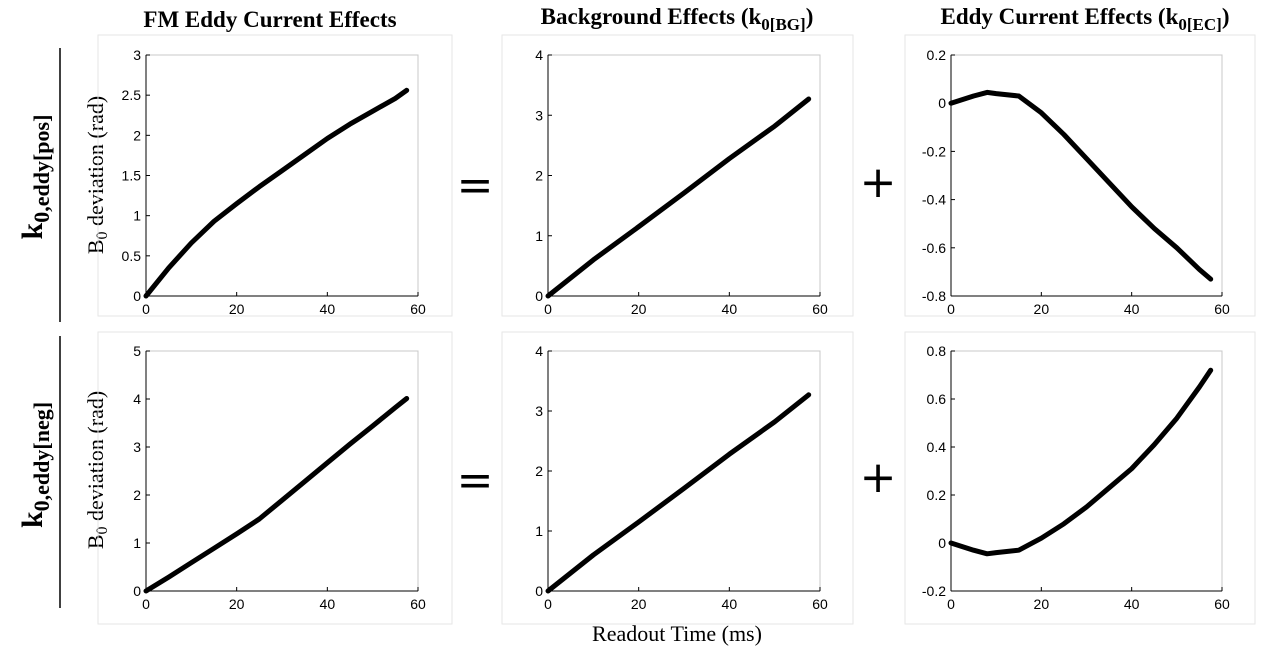  Describe the element at coordinates (475, 185) in the screenshot. I see `equals-sign-top: =` at that location.